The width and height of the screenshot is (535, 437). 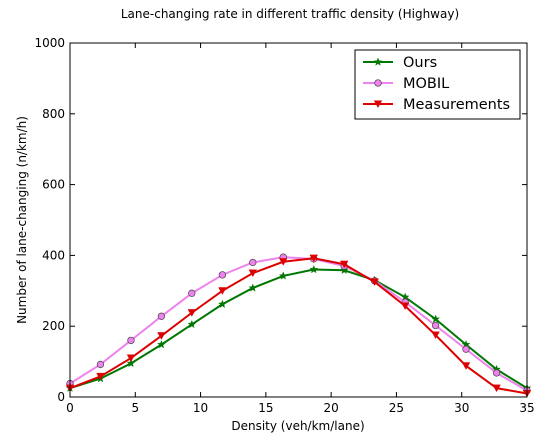 I want to click on y-axis-label: Number of lane-changing (n/km/h), so click(x=22, y=220).